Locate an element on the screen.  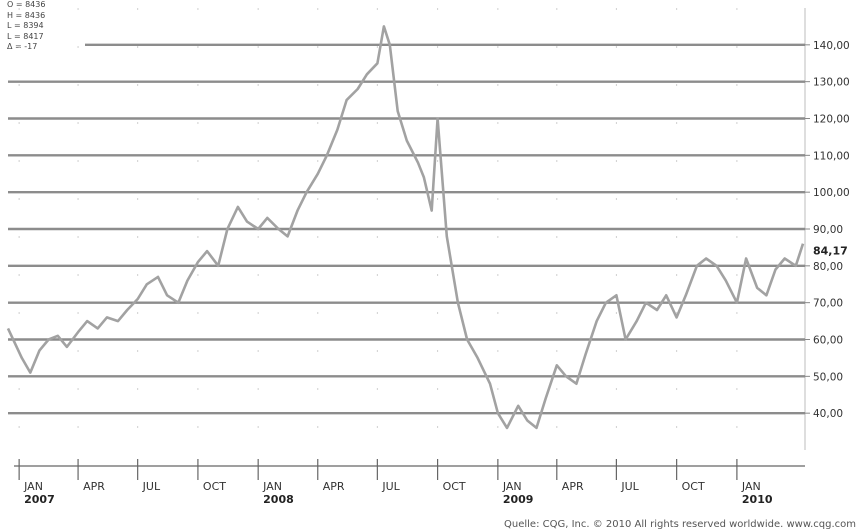
y-tick-label: 100,00 is located at coordinates (831, 193).